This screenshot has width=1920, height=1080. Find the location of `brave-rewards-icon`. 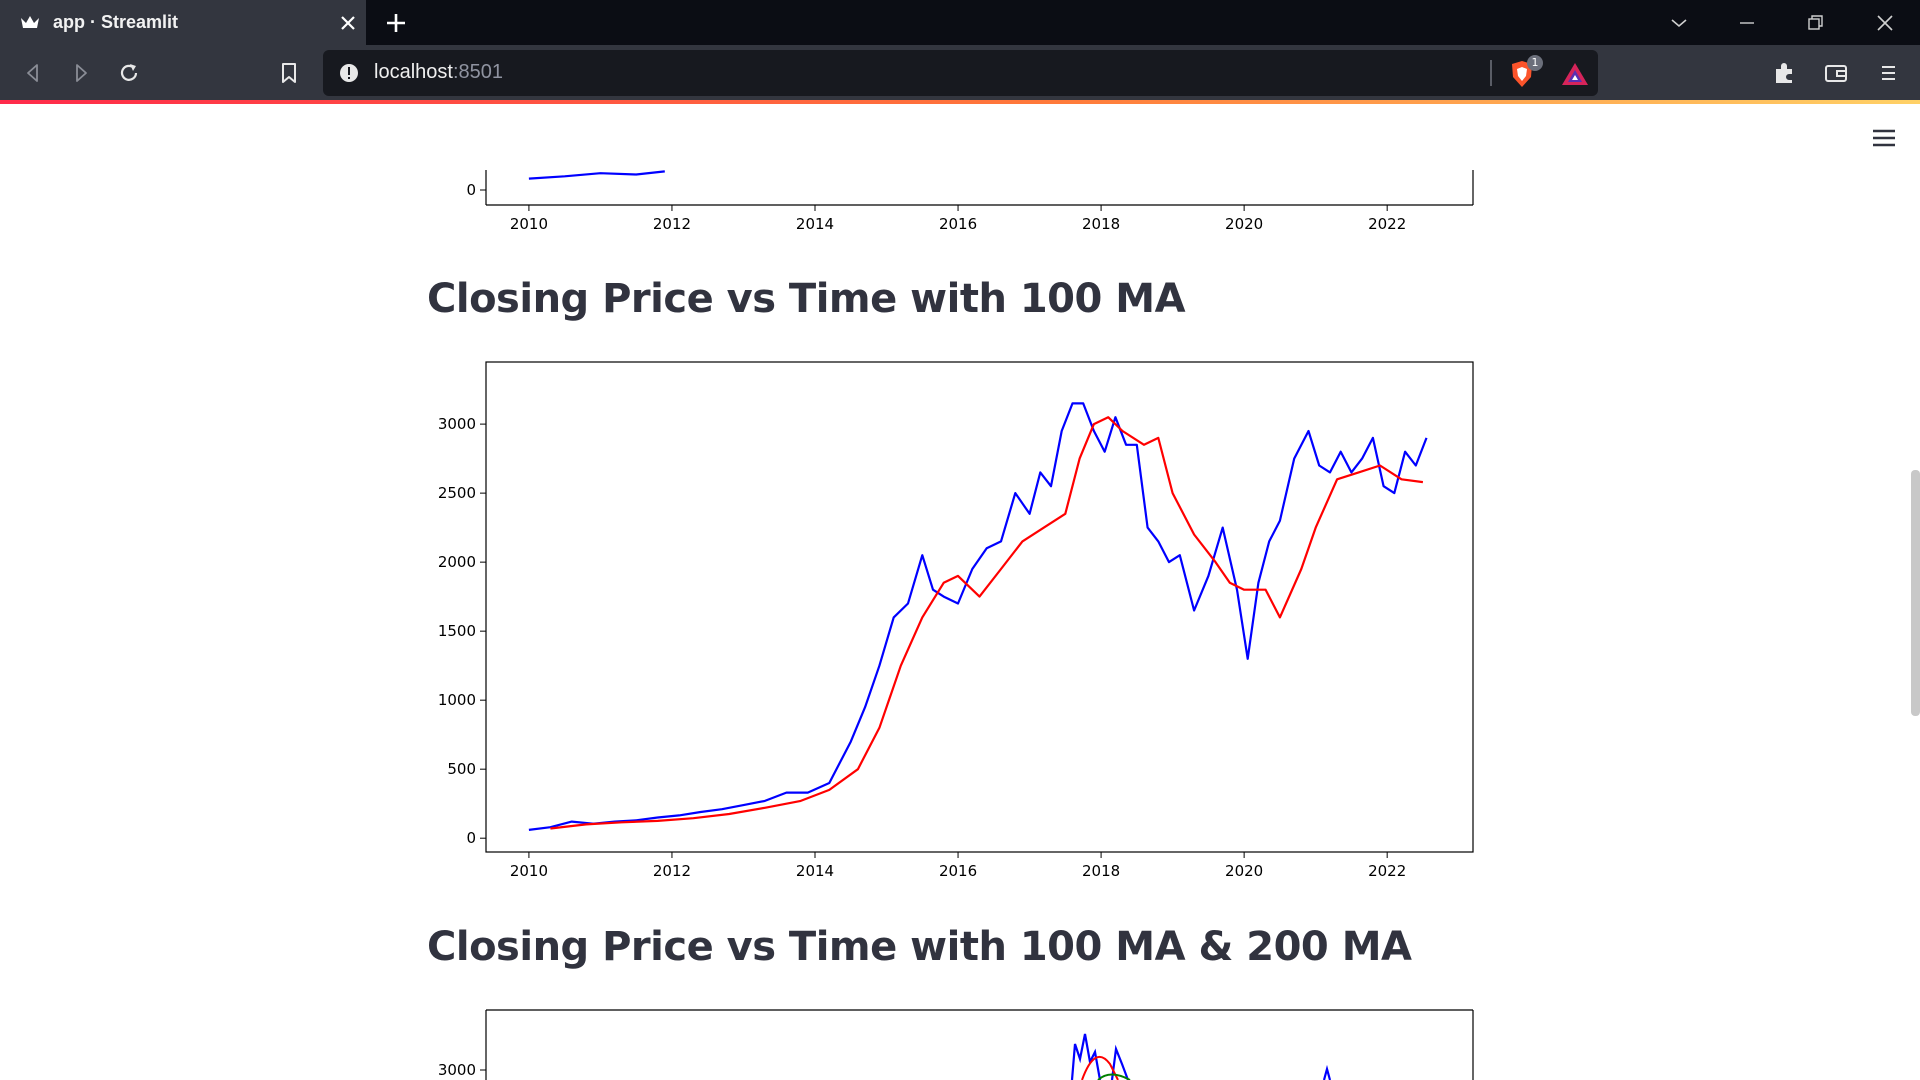

brave-rewards-icon is located at coordinates (1575, 74).